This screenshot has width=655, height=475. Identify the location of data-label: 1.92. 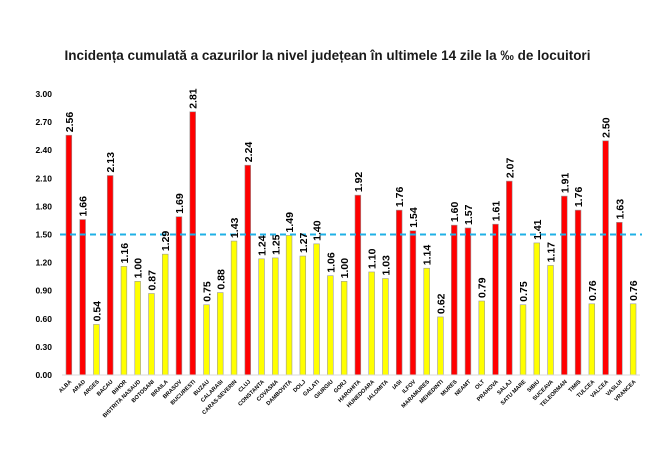
(359, 182).